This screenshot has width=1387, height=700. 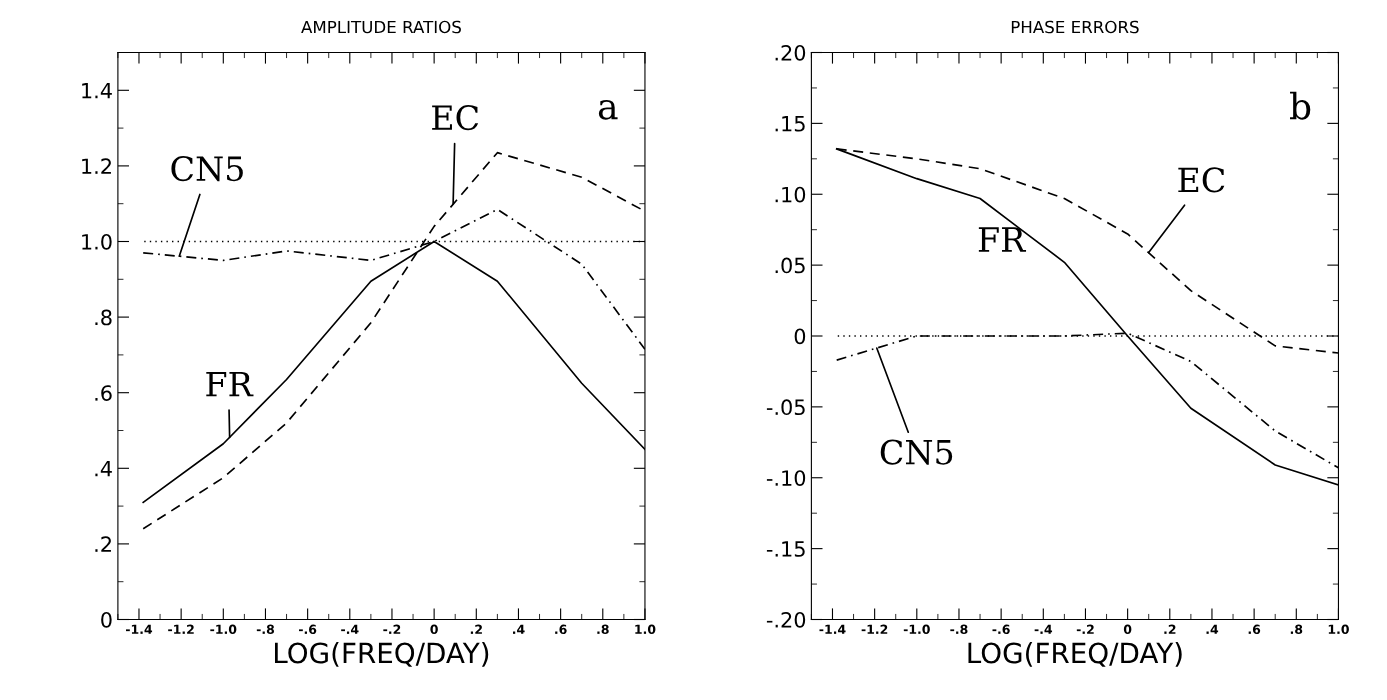 I want to click on y-tick-label: 1.4, so click(x=97, y=91).